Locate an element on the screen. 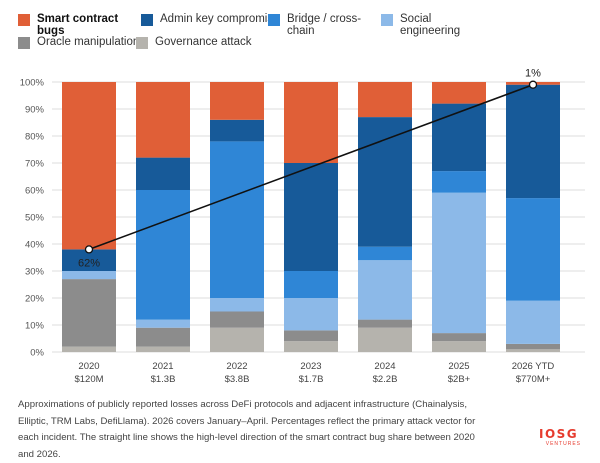 This screenshot has width=600, height=463. bar-governance-attack-2024 is located at coordinates (385, 339).